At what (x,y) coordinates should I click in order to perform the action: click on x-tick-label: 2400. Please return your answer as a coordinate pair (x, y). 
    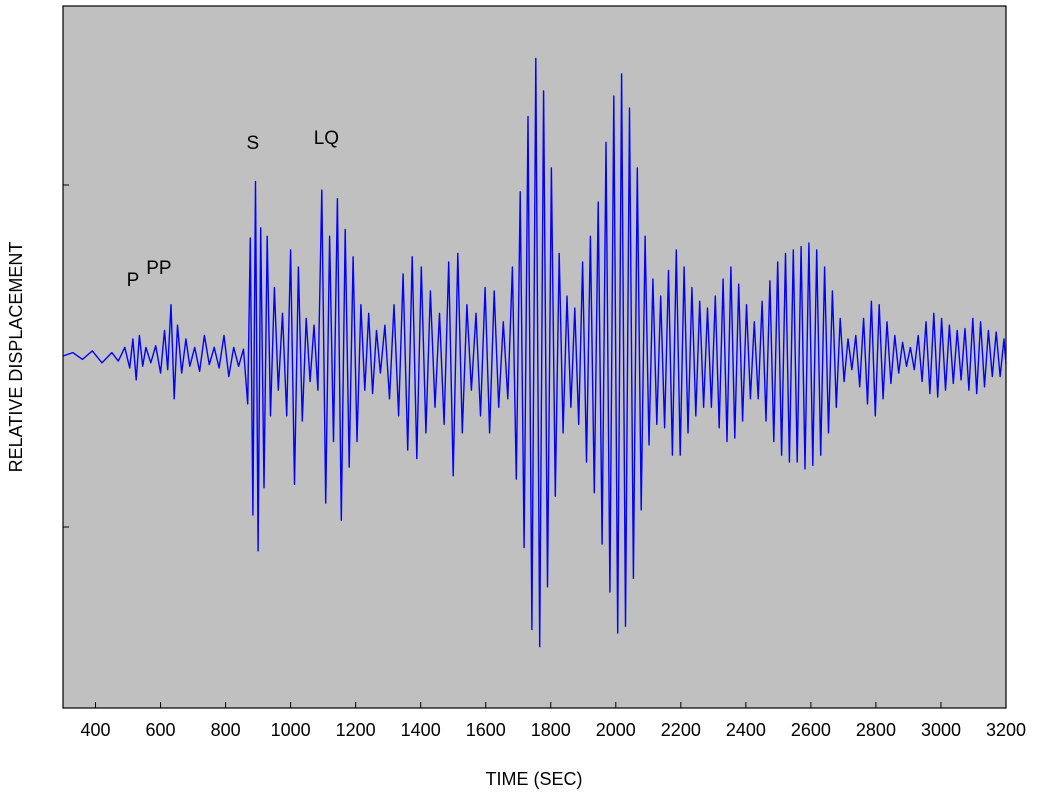
    Looking at the image, I should click on (746, 730).